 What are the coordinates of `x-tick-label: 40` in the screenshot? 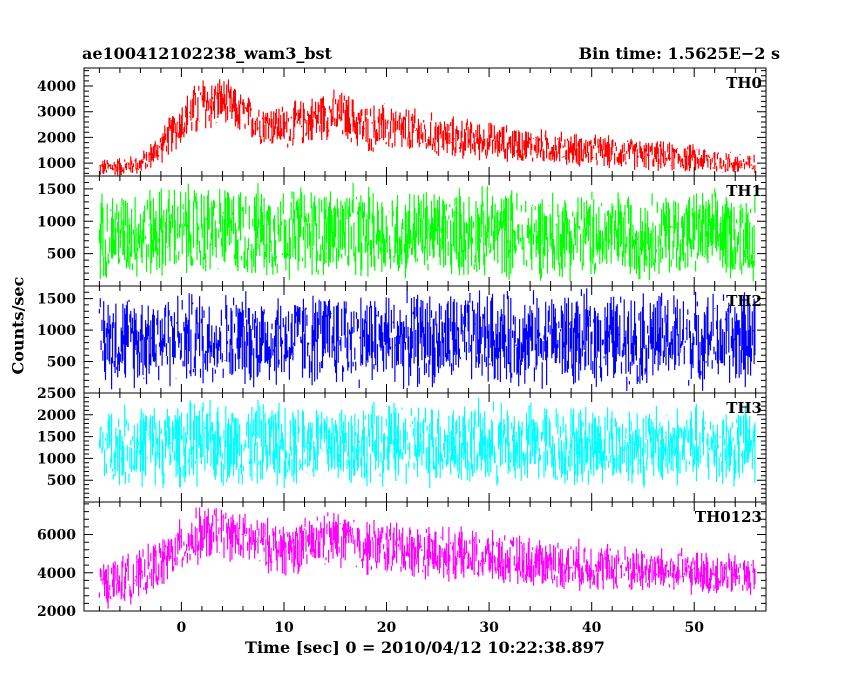 It's located at (592, 628).